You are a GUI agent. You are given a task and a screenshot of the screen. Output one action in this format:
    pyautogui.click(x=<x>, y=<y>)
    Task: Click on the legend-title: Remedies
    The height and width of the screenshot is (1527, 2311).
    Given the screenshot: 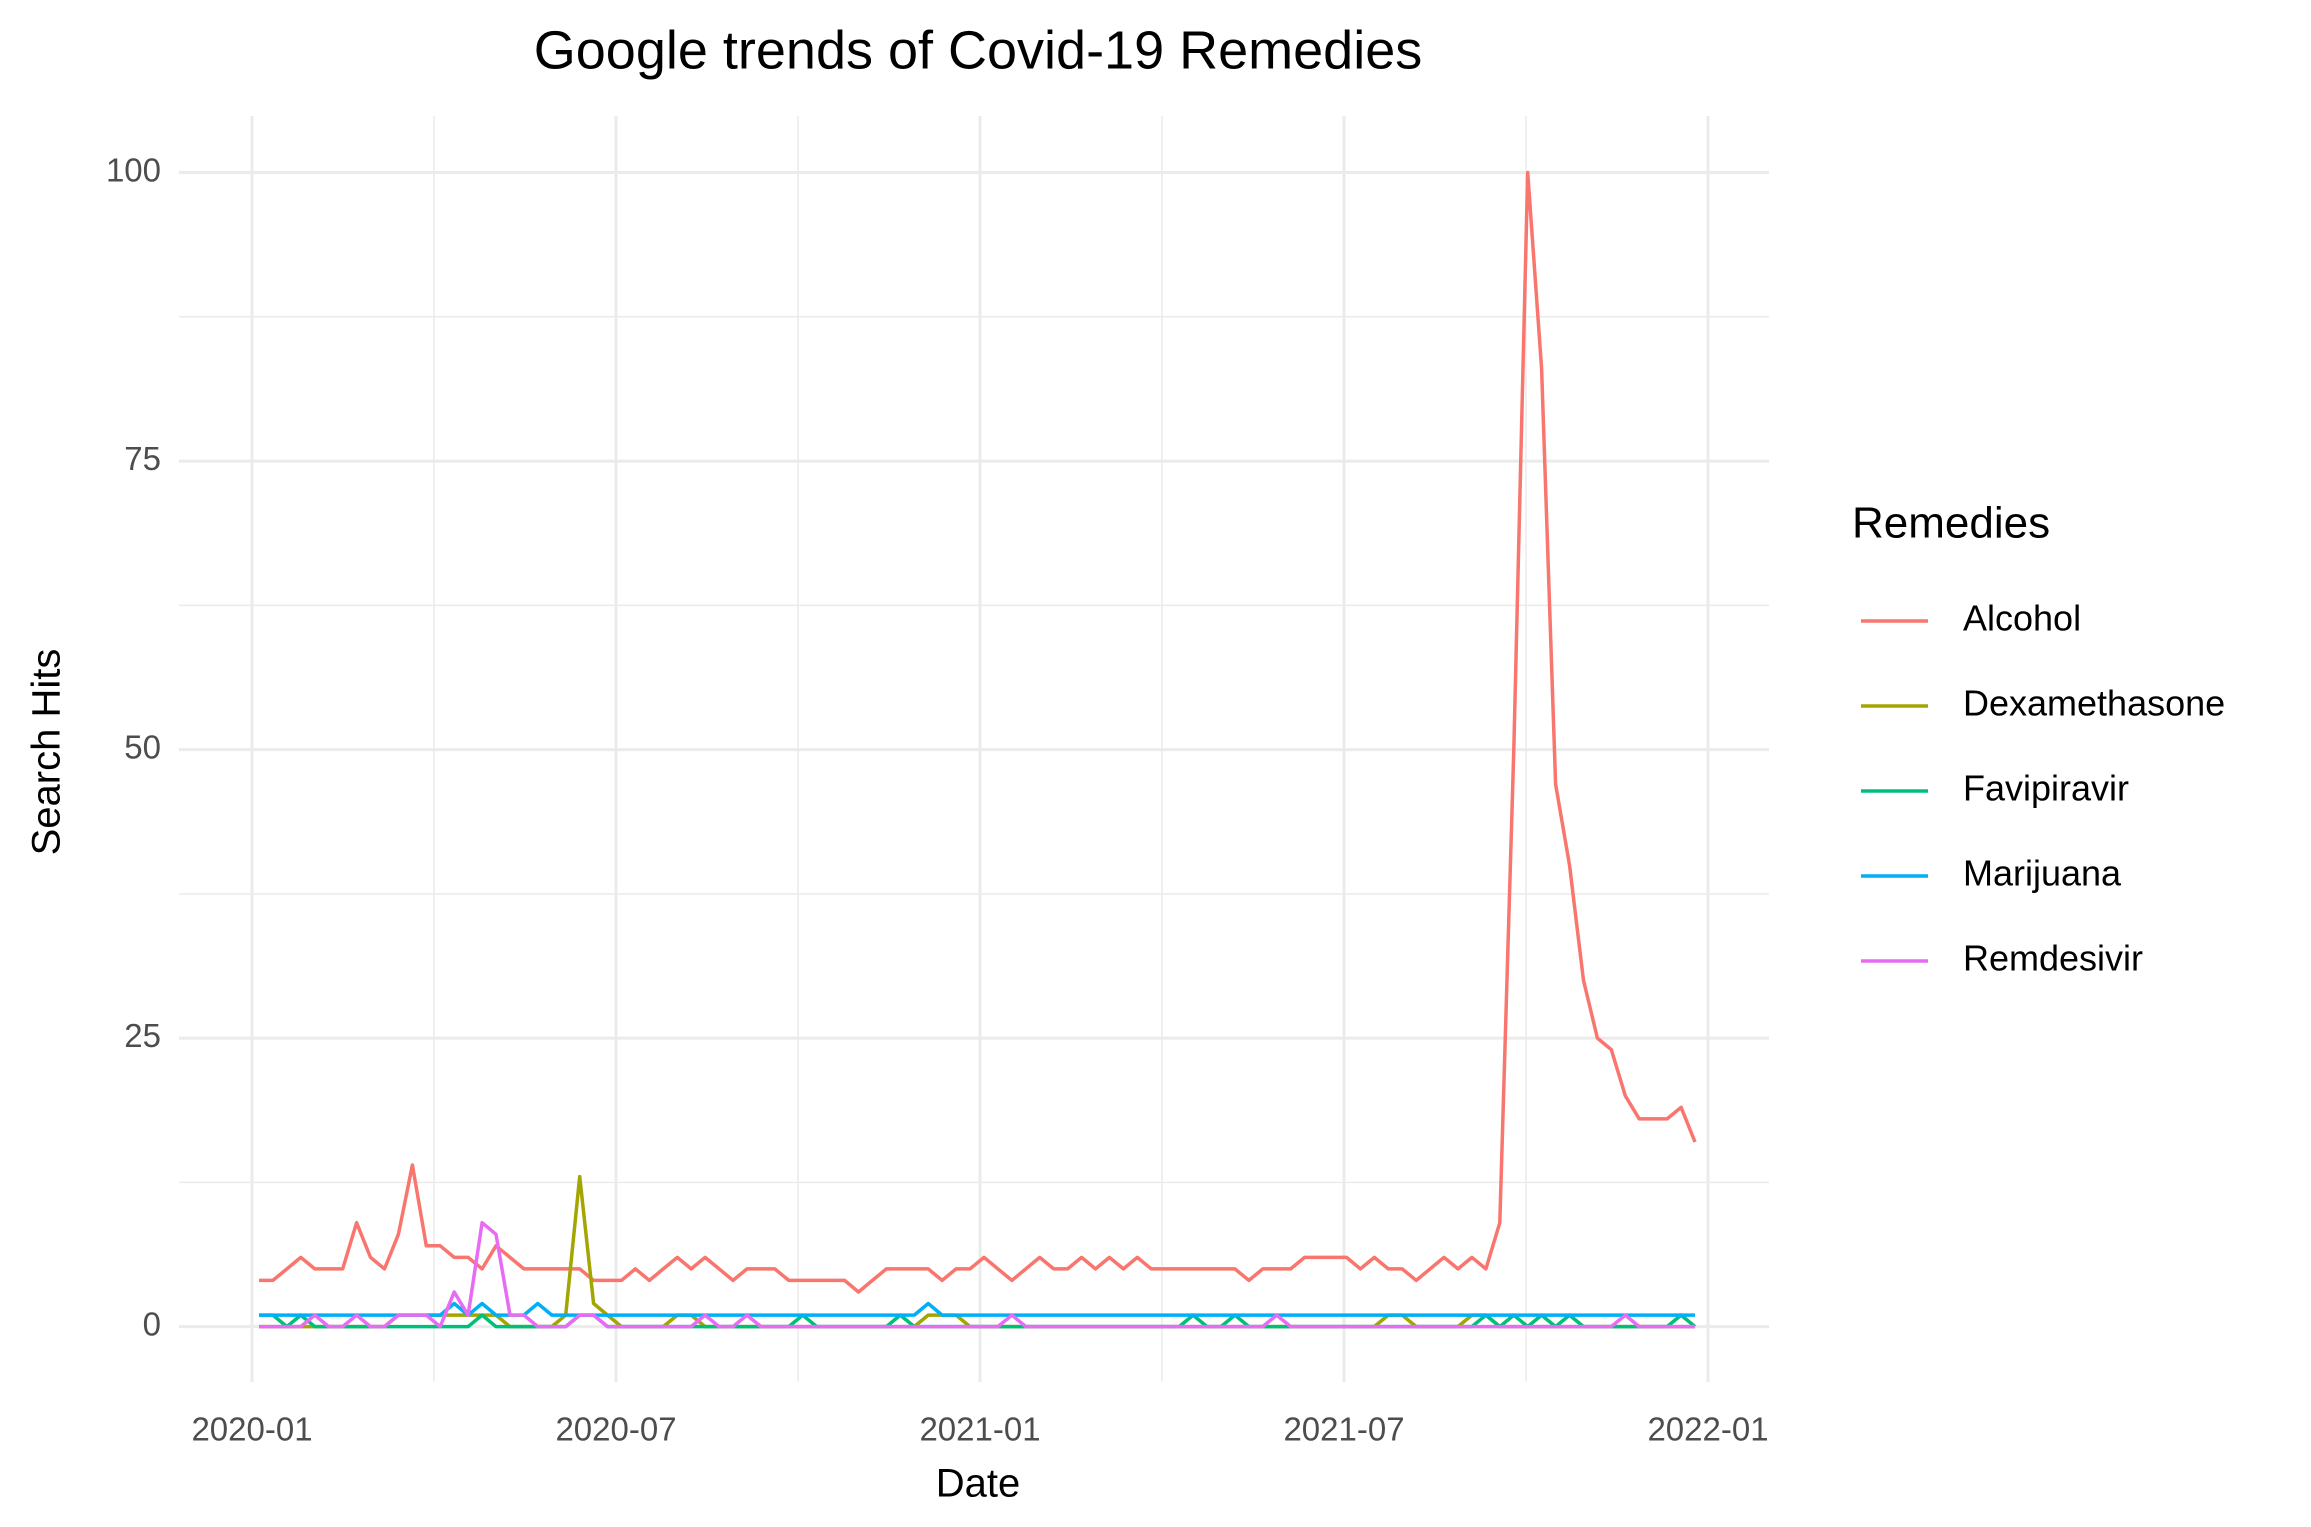 What is the action you would take?
    pyautogui.click(x=1951, y=523)
    